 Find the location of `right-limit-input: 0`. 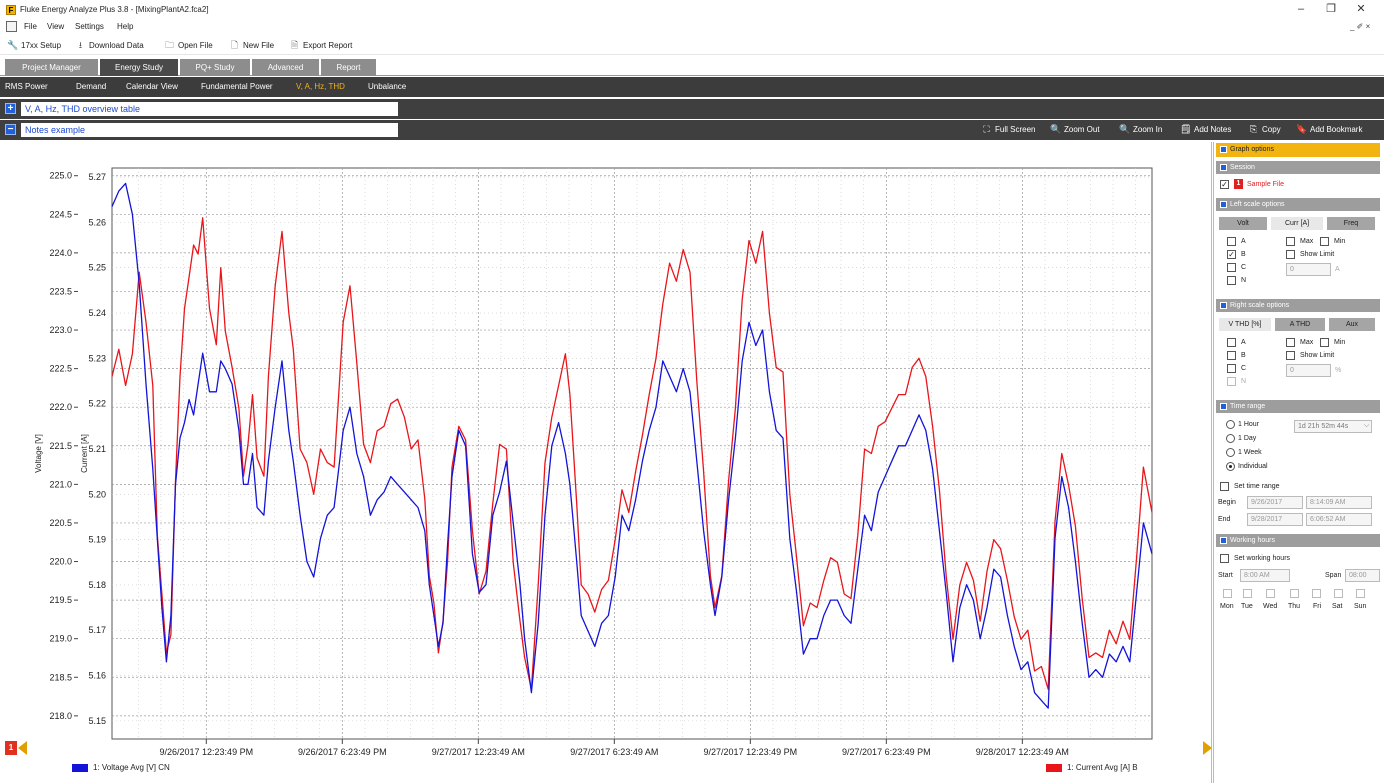

right-limit-input: 0 is located at coordinates (1308, 370).